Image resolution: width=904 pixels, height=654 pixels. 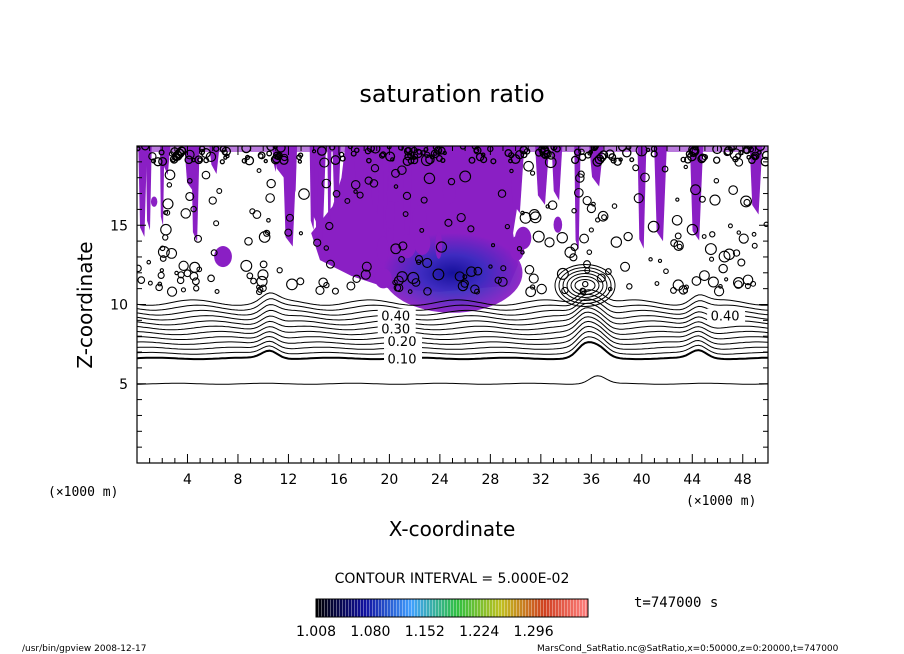 What do you see at coordinates (452, 272) in the screenshot?
I see `cloud-core` at bounding box center [452, 272].